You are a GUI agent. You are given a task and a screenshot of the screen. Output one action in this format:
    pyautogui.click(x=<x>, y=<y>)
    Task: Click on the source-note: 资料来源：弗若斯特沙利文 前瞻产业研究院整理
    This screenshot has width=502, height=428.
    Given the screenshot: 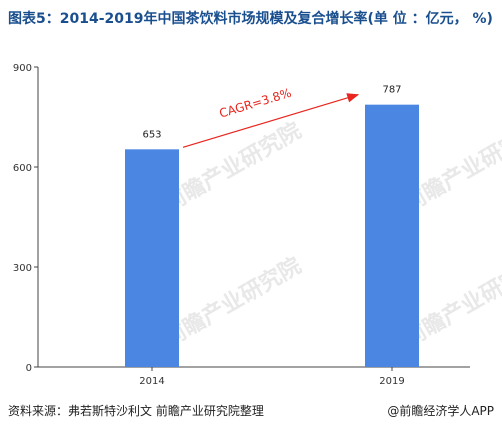 What is the action you would take?
    pyautogui.click(x=136, y=411)
    